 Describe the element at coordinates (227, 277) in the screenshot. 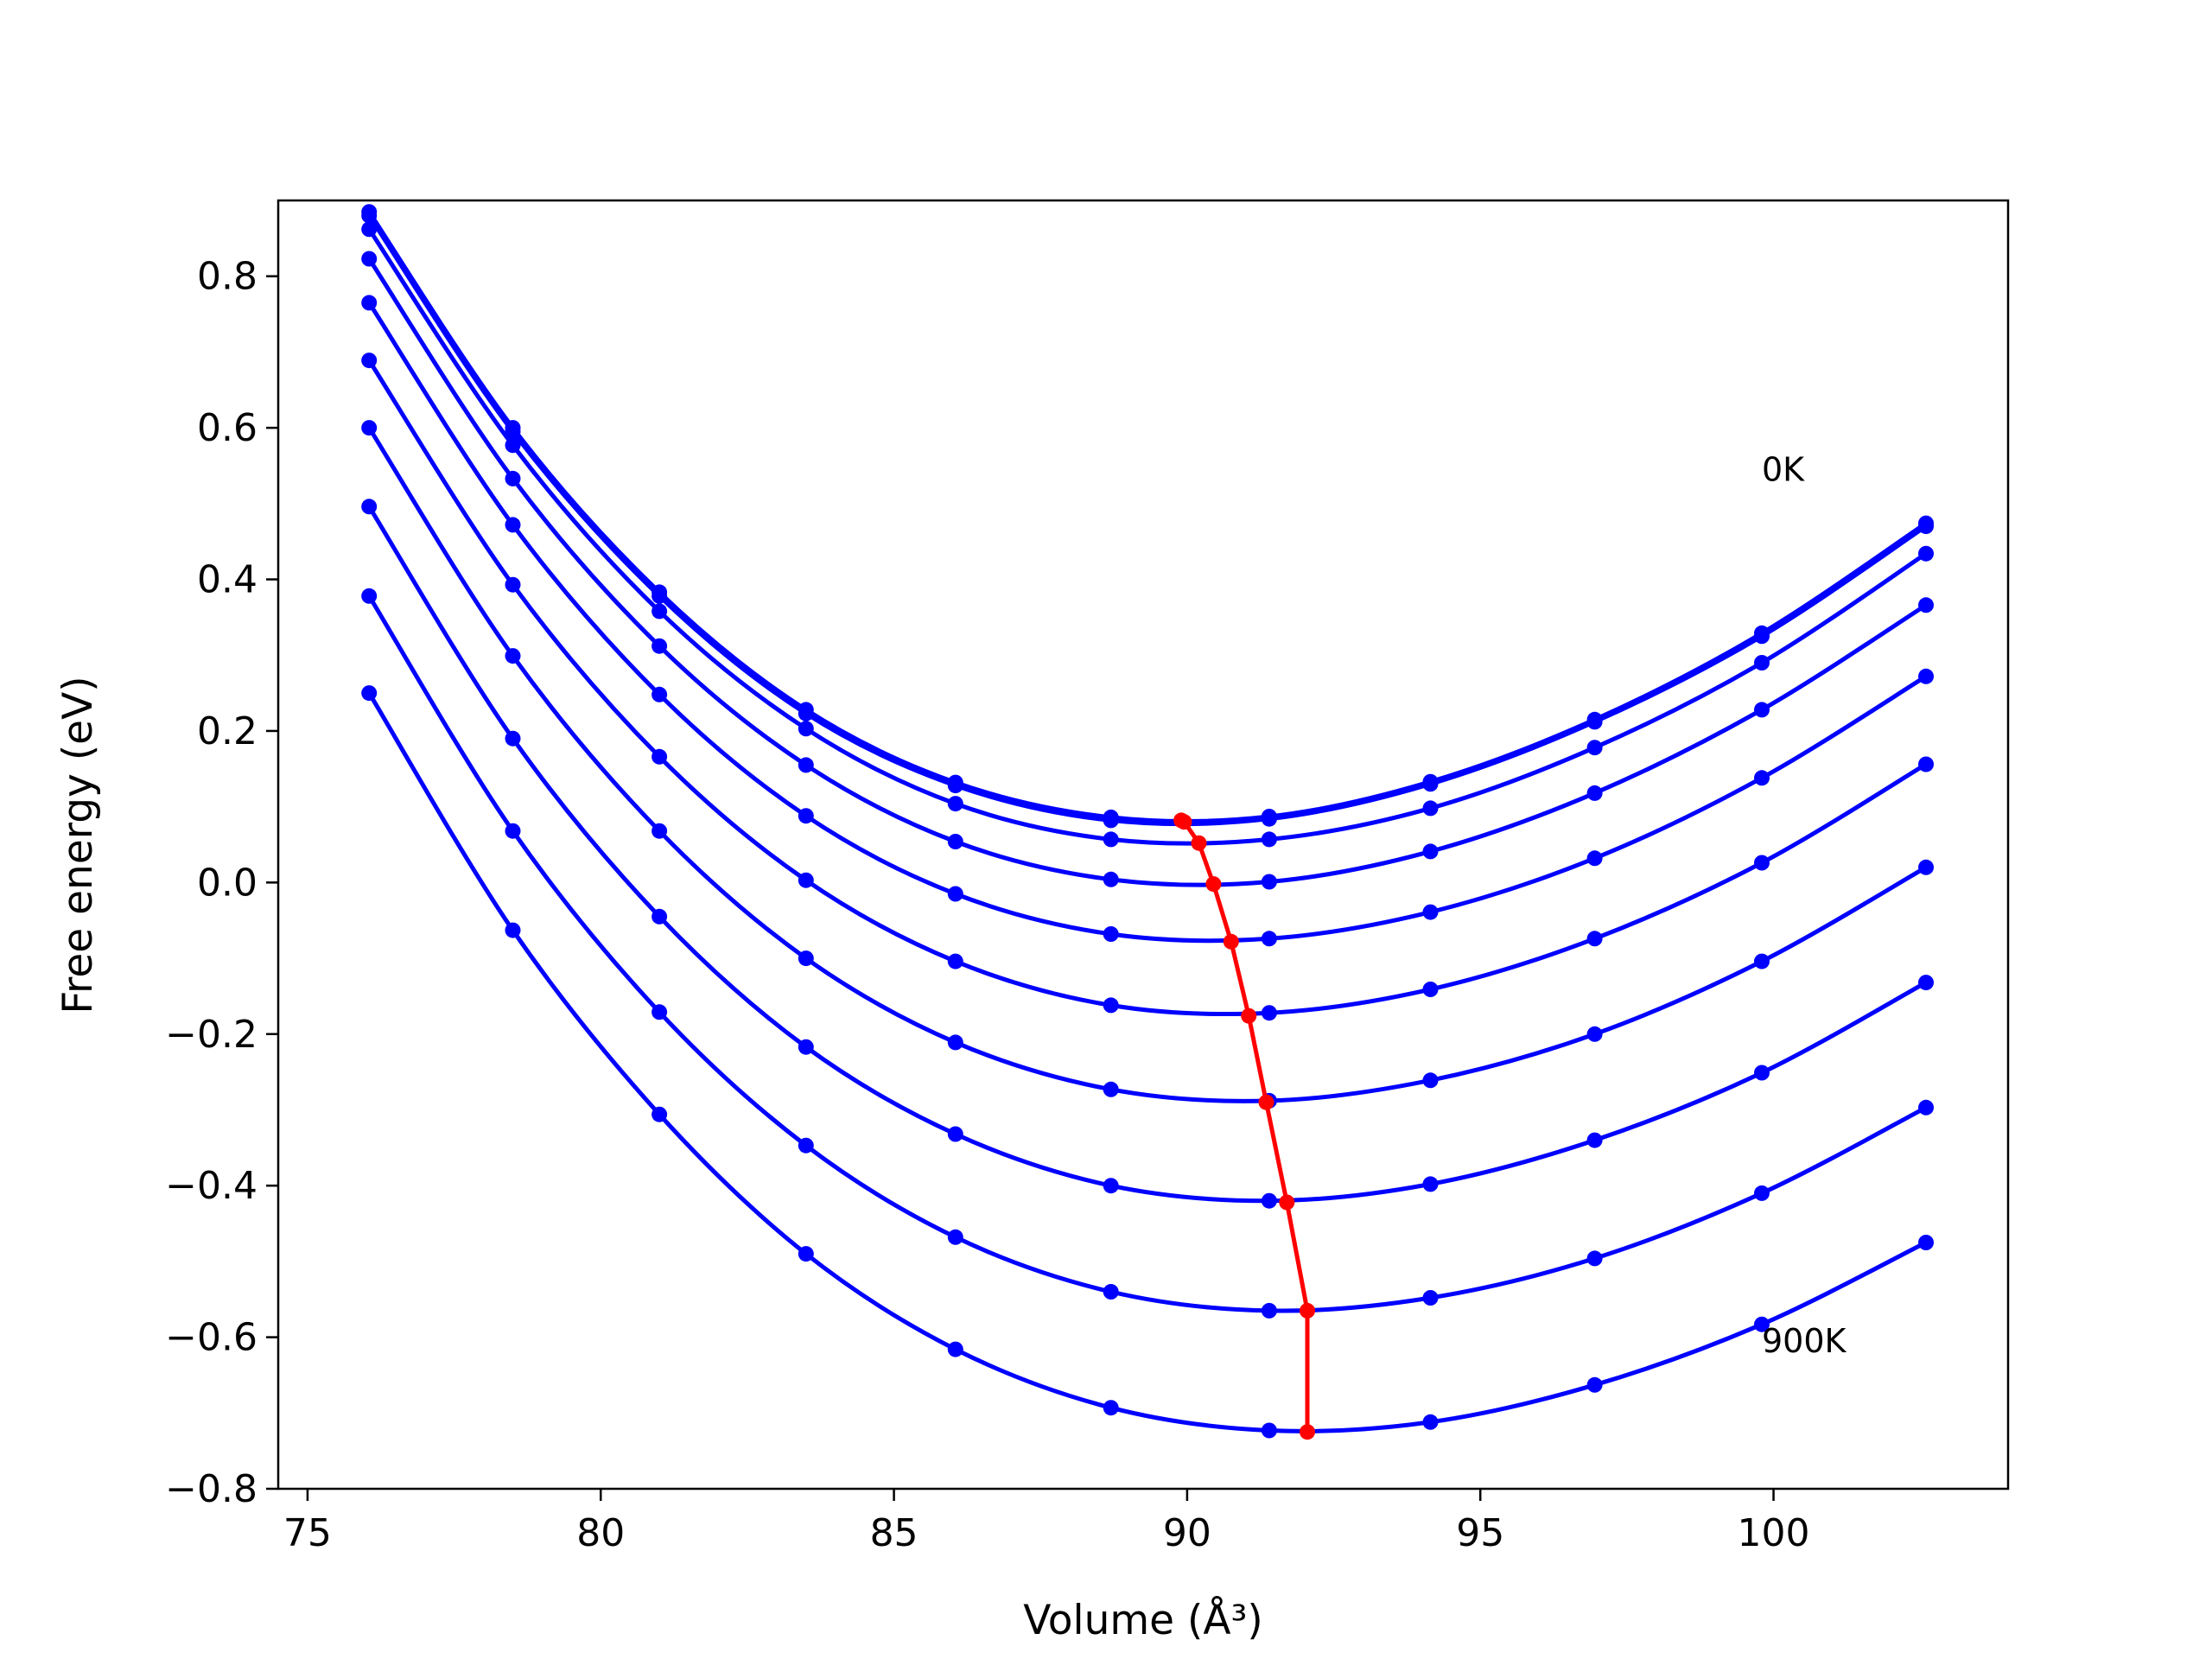

I see `y-tick-label-8: 0.8` at that location.